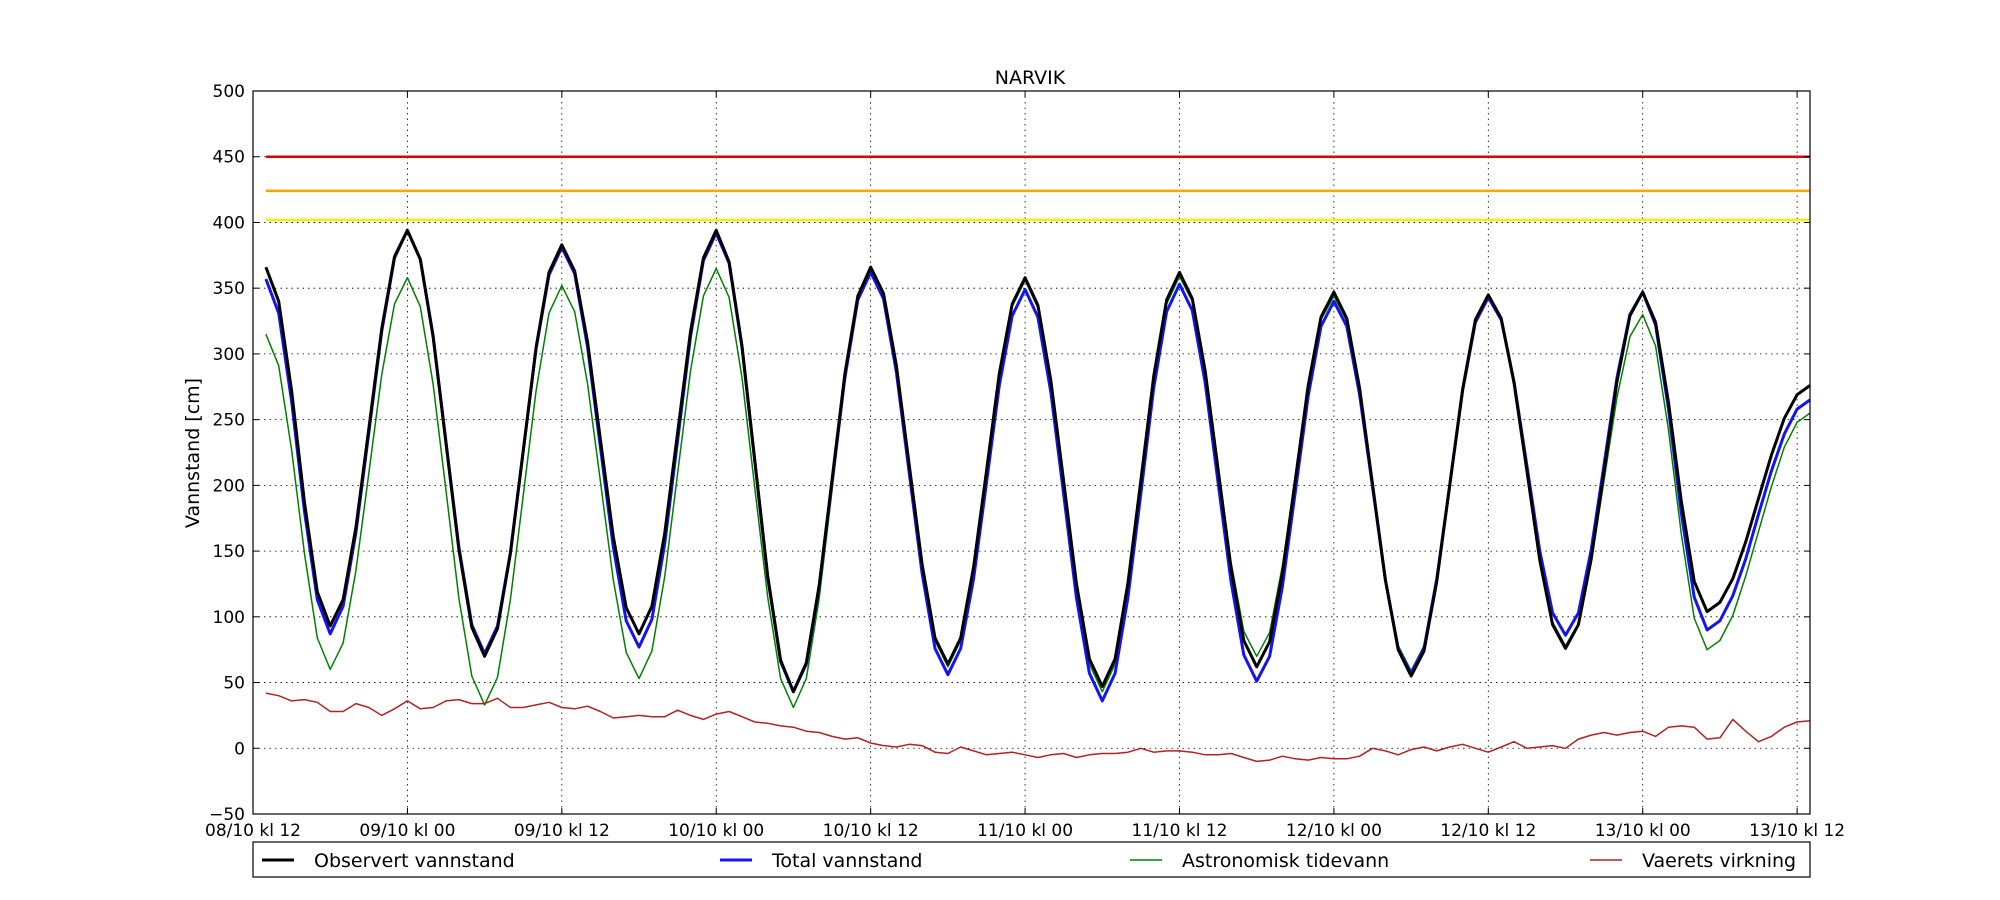 The height and width of the screenshot is (900, 2000). Describe the element at coordinates (1334, 831) in the screenshot. I see `x-tick-label: 12/10 kl 00` at that location.